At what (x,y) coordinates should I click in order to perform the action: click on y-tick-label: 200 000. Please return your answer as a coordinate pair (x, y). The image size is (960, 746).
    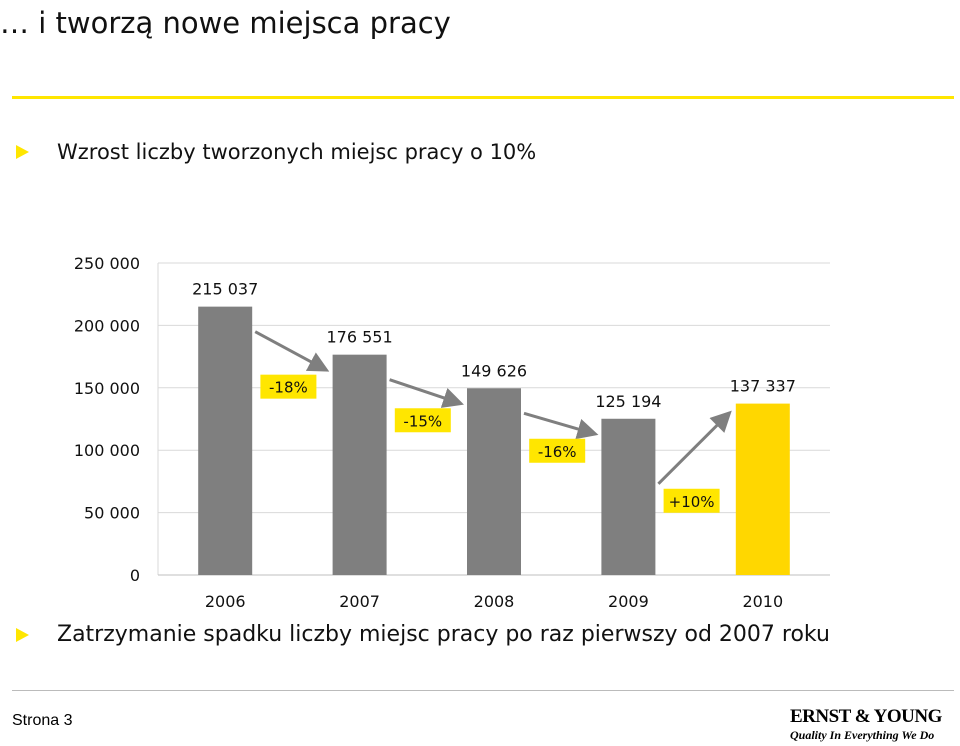
    Looking at the image, I should click on (107, 325).